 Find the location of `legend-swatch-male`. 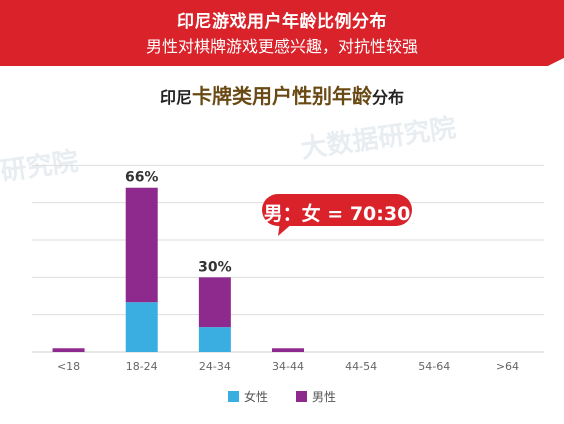

legend-swatch-male is located at coordinates (301, 396).